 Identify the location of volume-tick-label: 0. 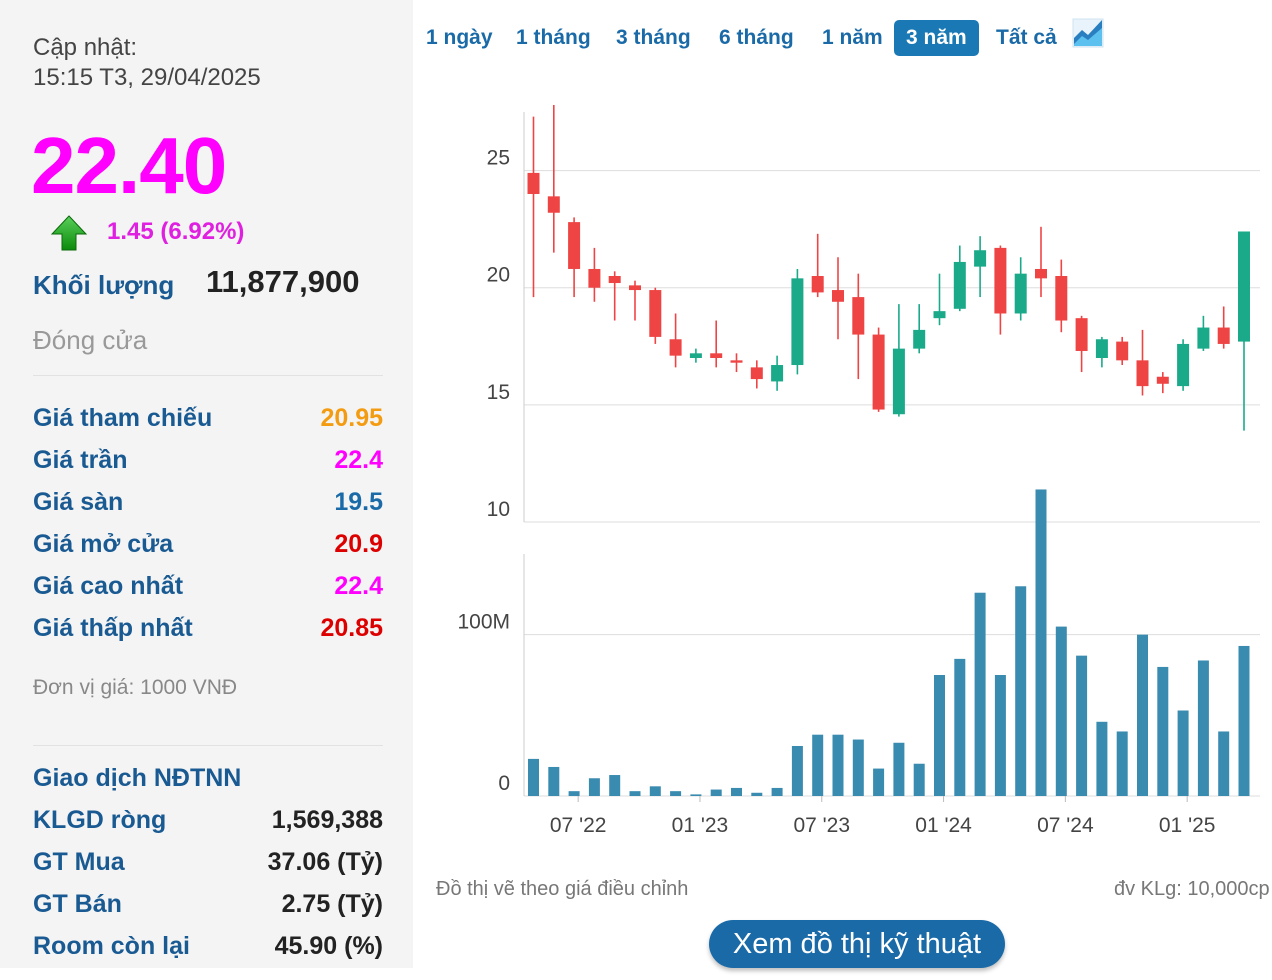
(504, 783).